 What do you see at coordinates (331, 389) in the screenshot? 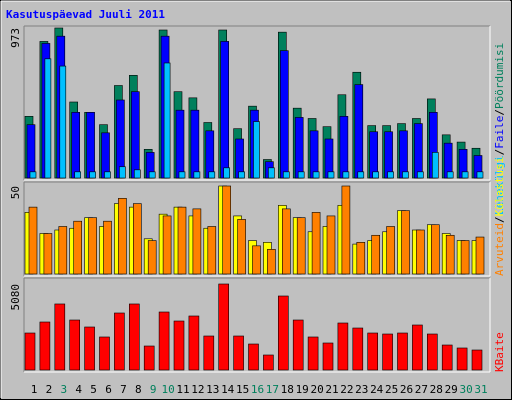
I see `x-tick-label: 21` at bounding box center [331, 389].